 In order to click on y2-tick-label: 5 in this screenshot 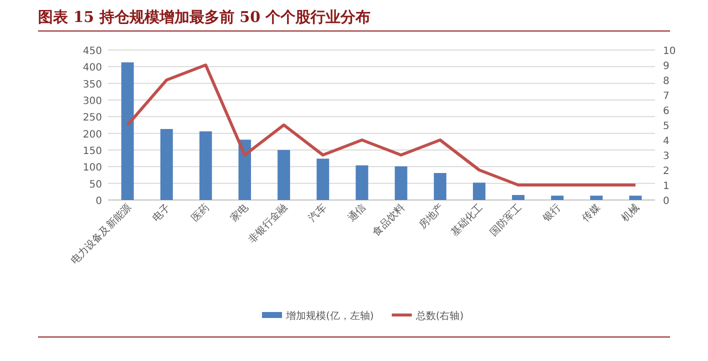, I will do `click(666, 126)`.